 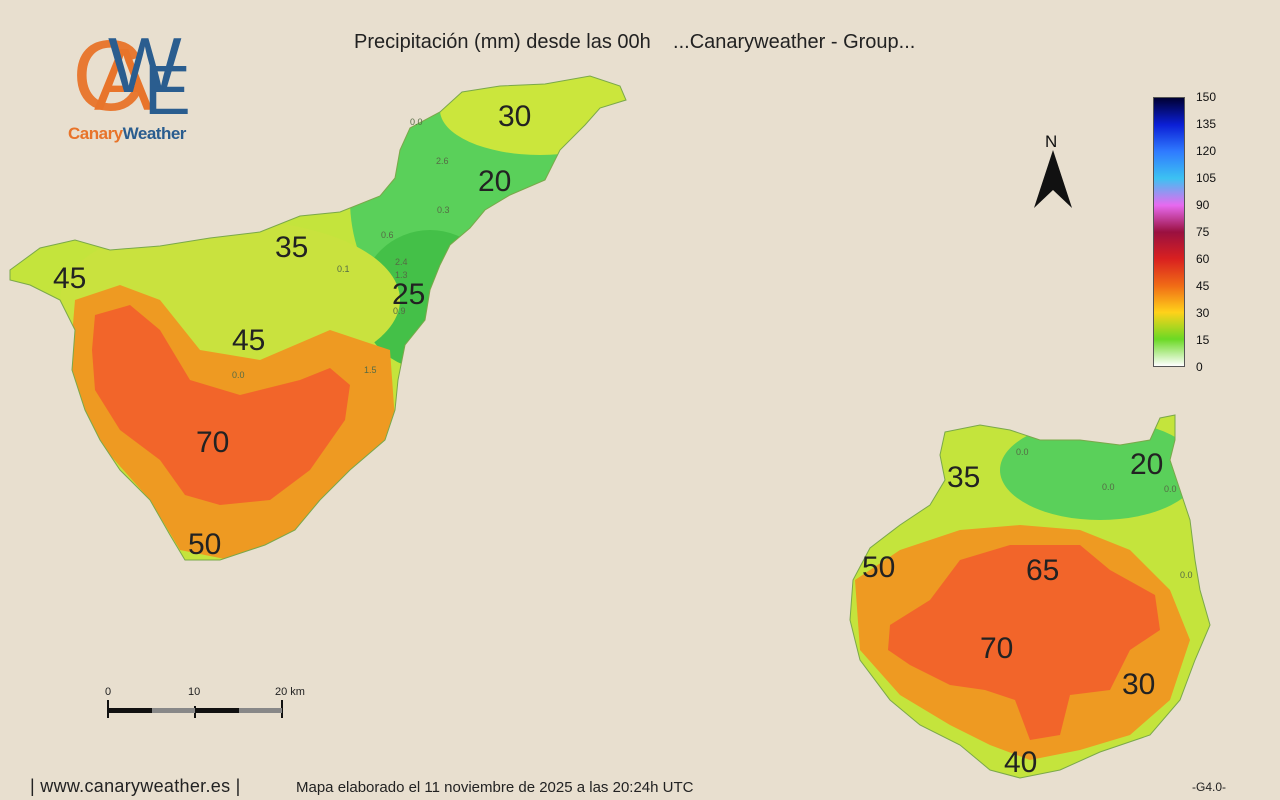 I want to click on version-label: -G4.0-, so click(x=1209, y=787).